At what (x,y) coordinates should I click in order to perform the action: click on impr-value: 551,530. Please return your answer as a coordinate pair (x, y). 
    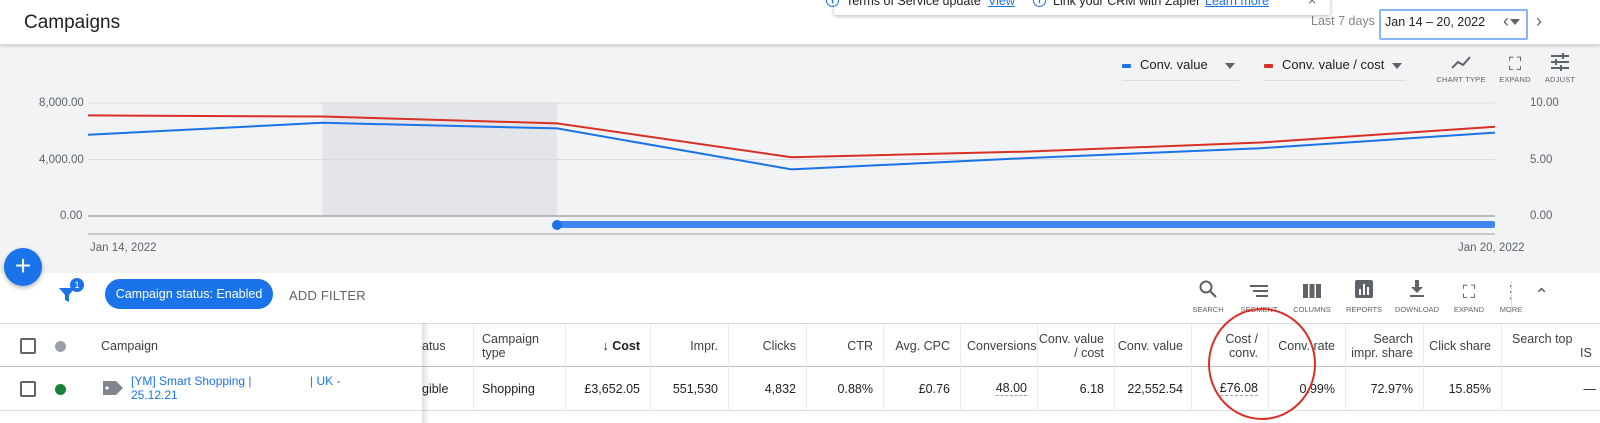
    Looking at the image, I should click on (695, 389).